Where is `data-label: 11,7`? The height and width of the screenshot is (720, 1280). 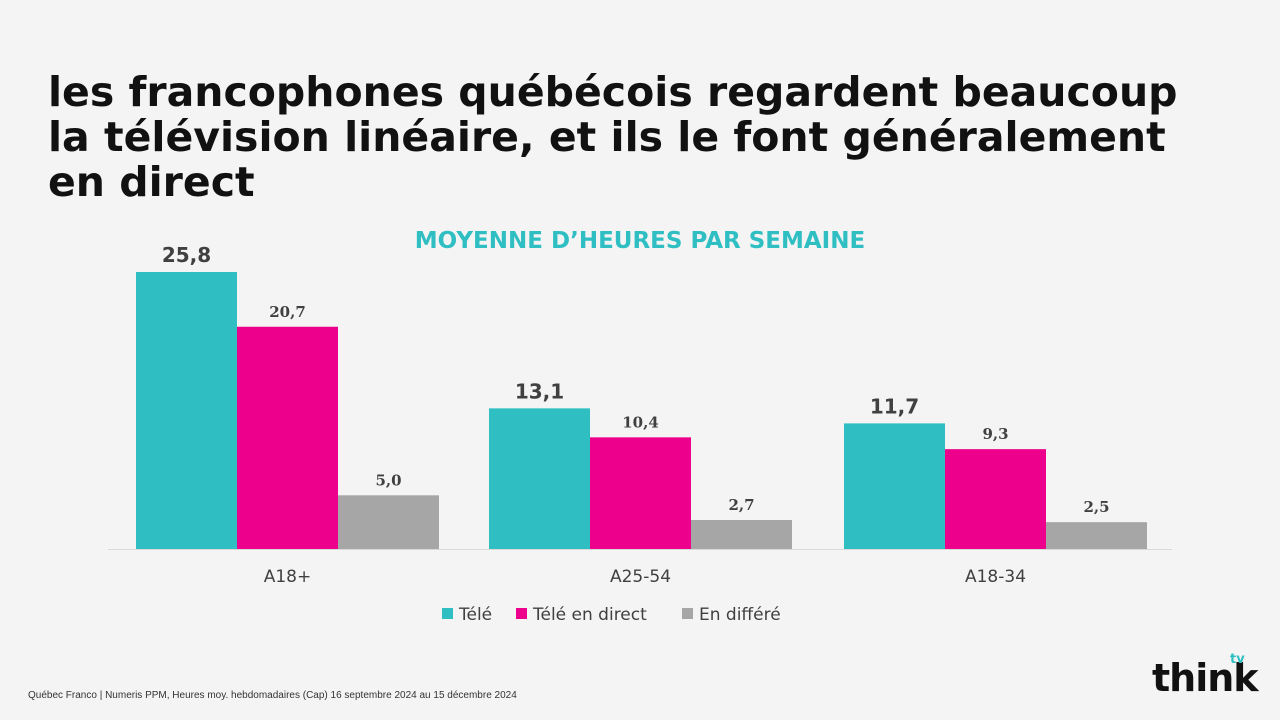
data-label: 11,7 is located at coordinates (894, 406).